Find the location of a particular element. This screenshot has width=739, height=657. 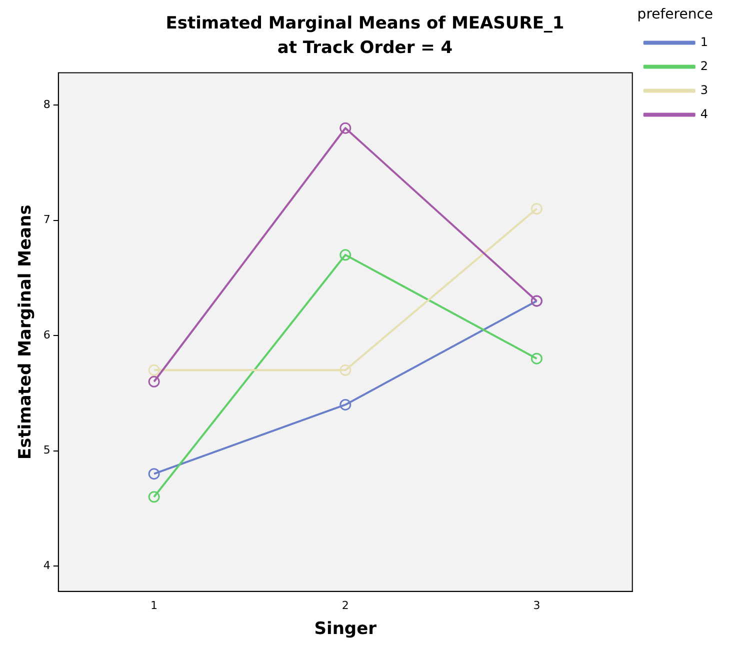

y-tick-label: 8 is located at coordinates (46, 104).